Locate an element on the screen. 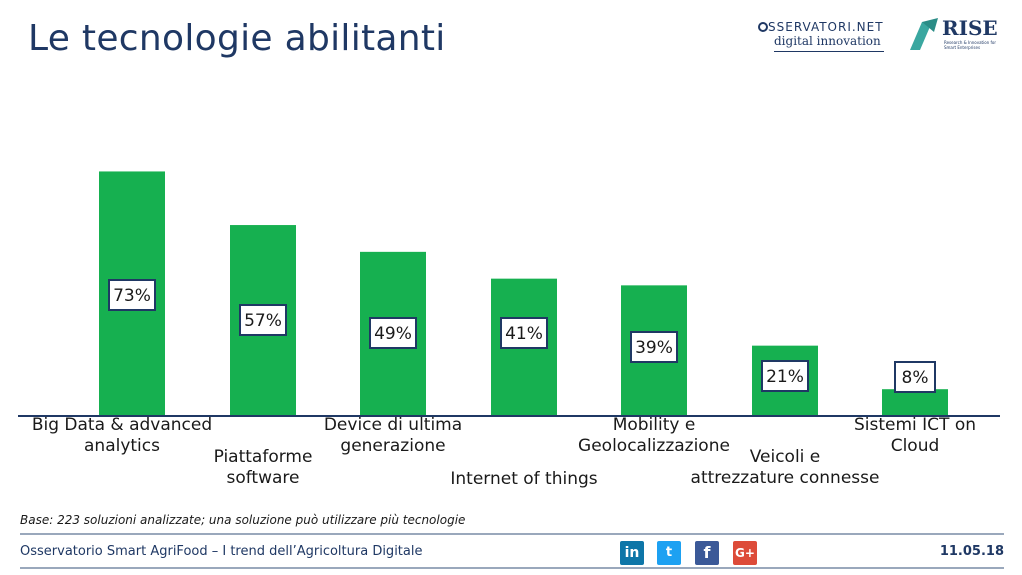 The image size is (1022, 575). page-title: Le tecnologie abilitanti is located at coordinates (237, 38).